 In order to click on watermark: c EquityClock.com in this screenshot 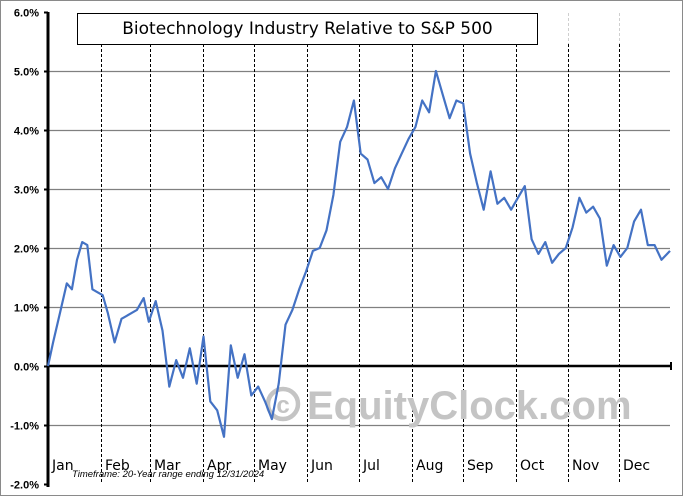, I will do `click(448, 406)`.